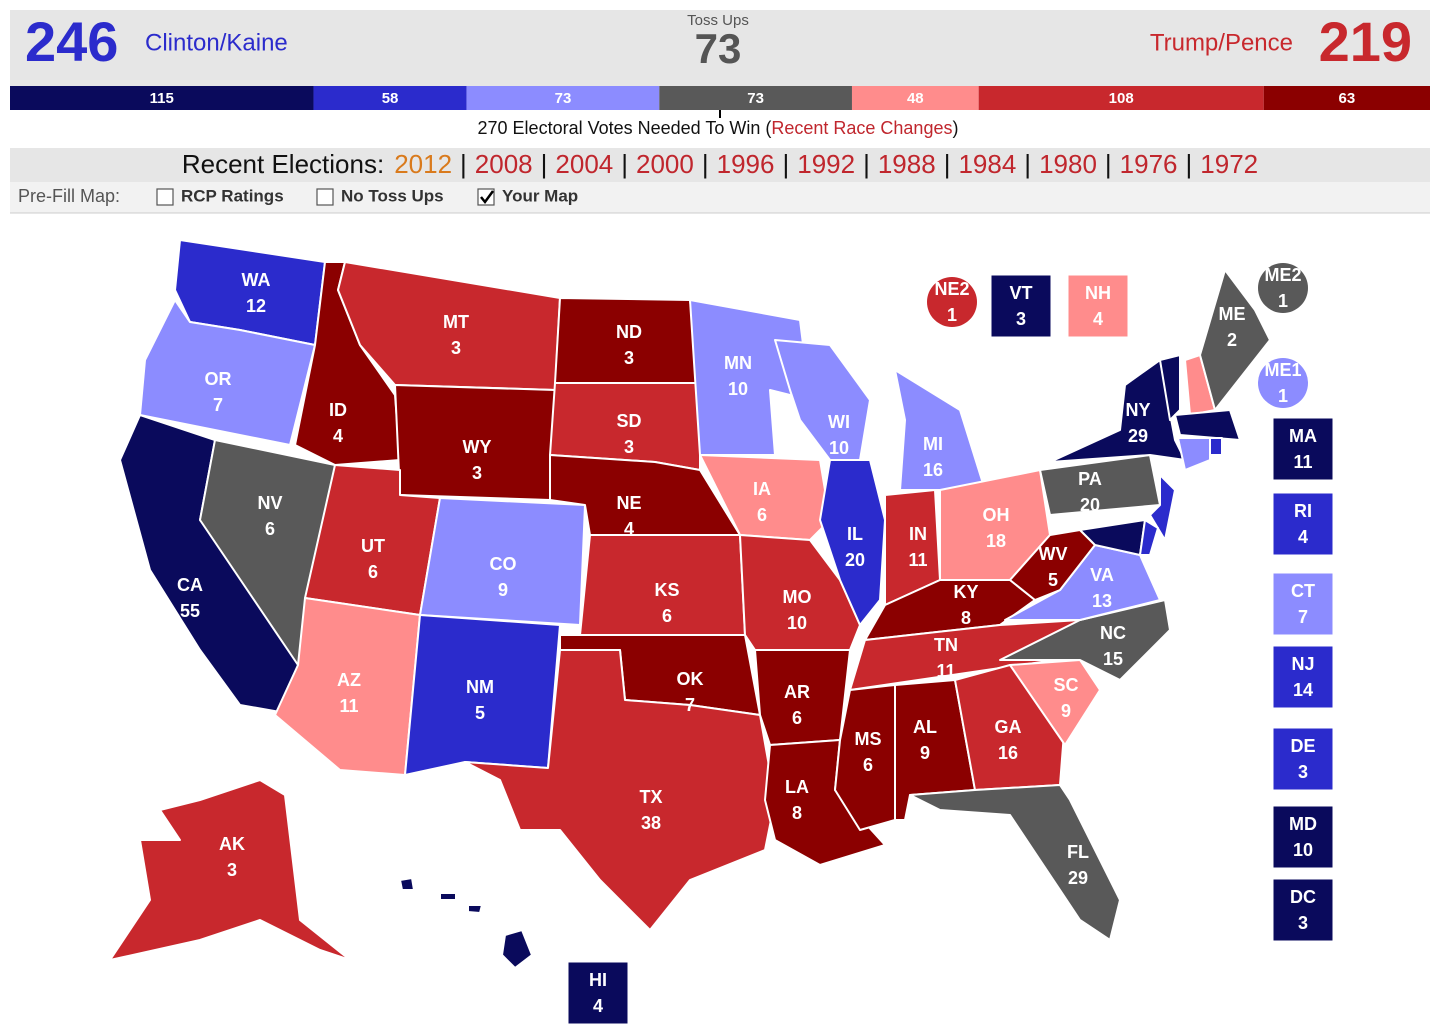  What do you see at coordinates (563, 98) in the screenshot?
I see `bar-segment-label: 73` at bounding box center [563, 98].